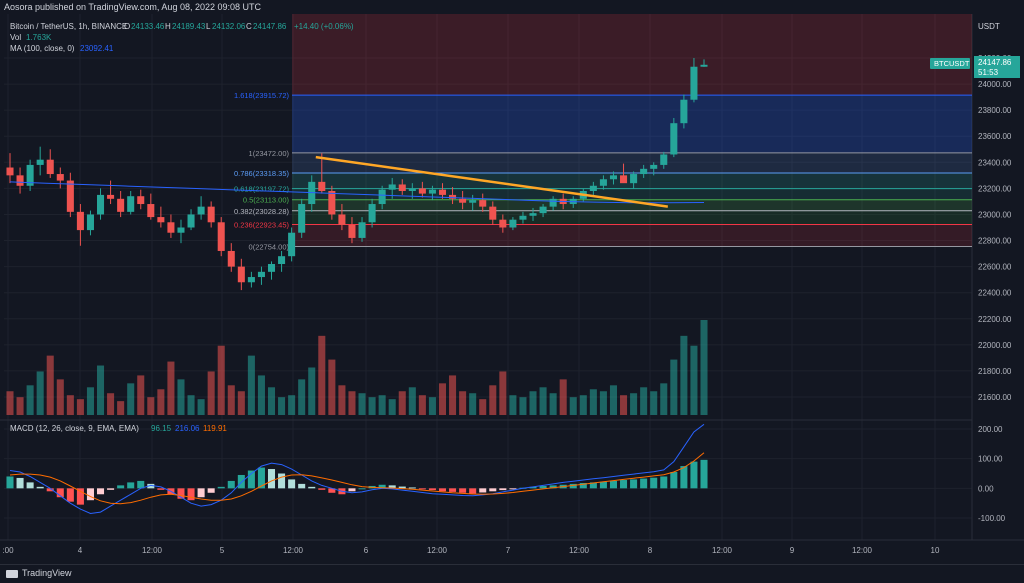 The image size is (1024, 583). I want to click on volume-bars, so click(357, 367).